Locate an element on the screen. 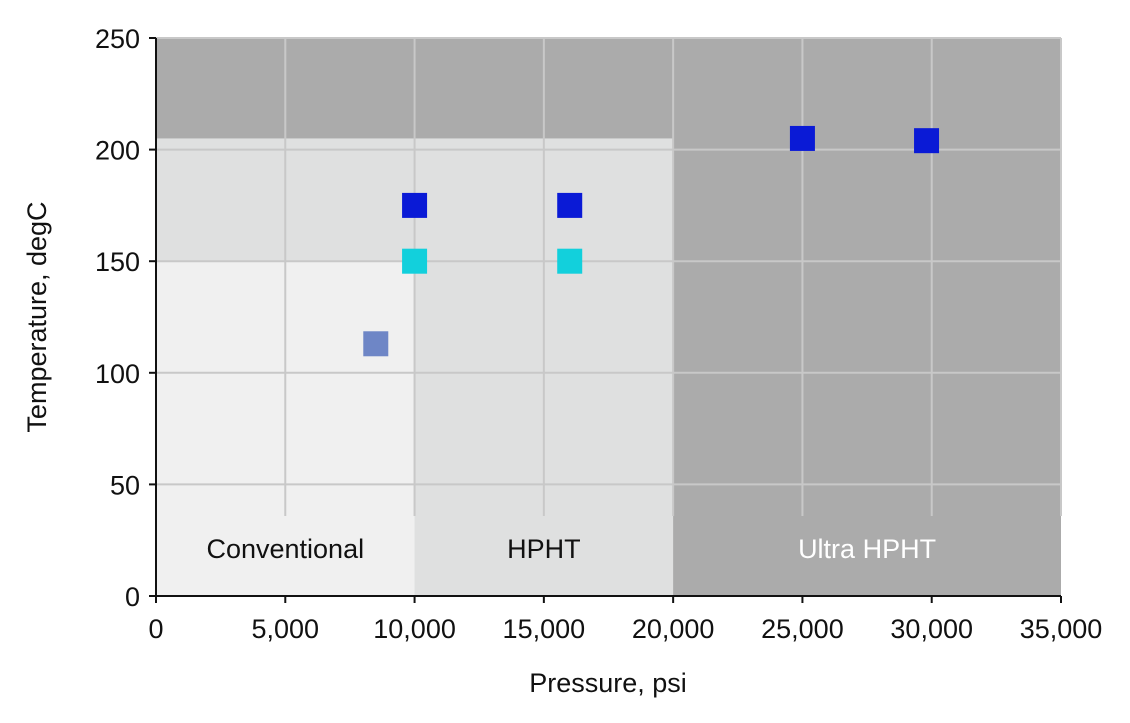 This screenshot has width=1130, height=723. x-tick-label: 15,000 is located at coordinates (544, 629).